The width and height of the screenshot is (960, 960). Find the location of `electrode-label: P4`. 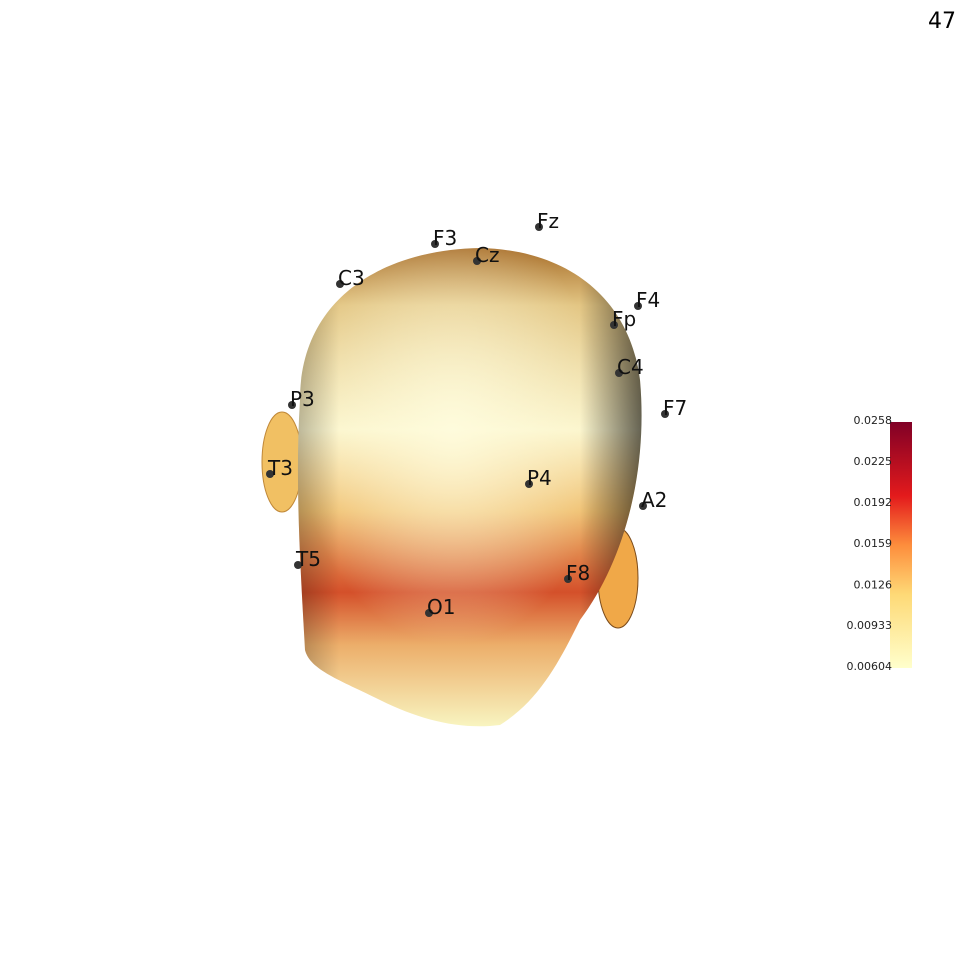

electrode-label: P4 is located at coordinates (539, 478).